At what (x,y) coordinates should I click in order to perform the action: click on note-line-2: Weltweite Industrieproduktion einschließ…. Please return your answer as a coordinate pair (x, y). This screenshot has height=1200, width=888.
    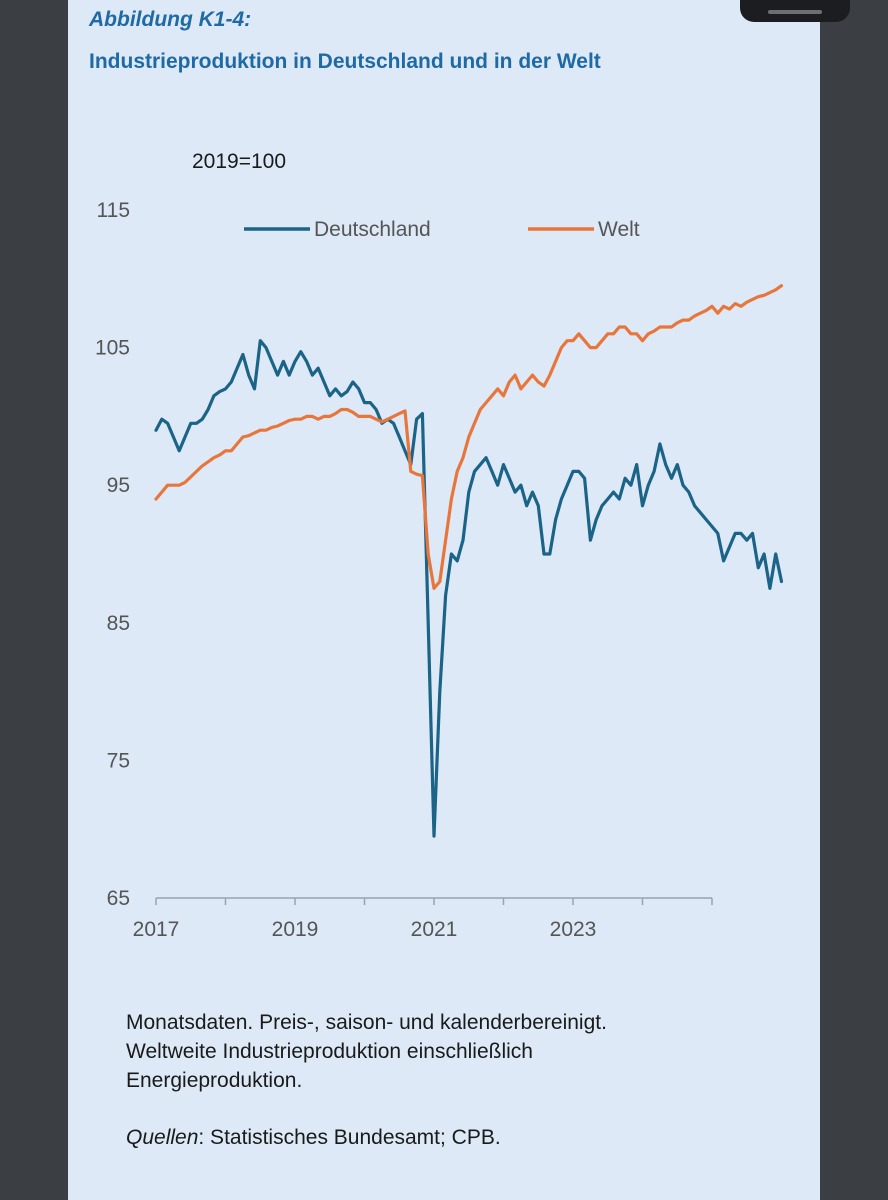
    Looking at the image, I should click on (329, 1051).